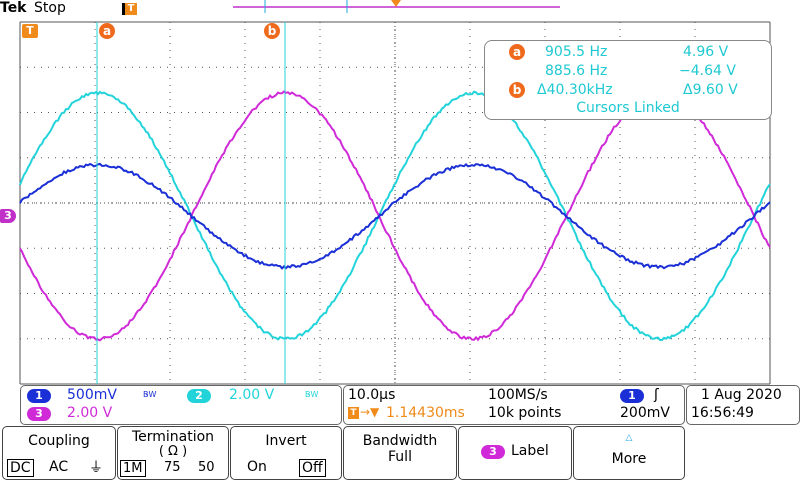 Image resolution: width=800 pixels, height=480 pixels. What do you see at coordinates (400, 441) in the screenshot?
I see `bandwidth-title: Bandwidth` at bounding box center [400, 441].